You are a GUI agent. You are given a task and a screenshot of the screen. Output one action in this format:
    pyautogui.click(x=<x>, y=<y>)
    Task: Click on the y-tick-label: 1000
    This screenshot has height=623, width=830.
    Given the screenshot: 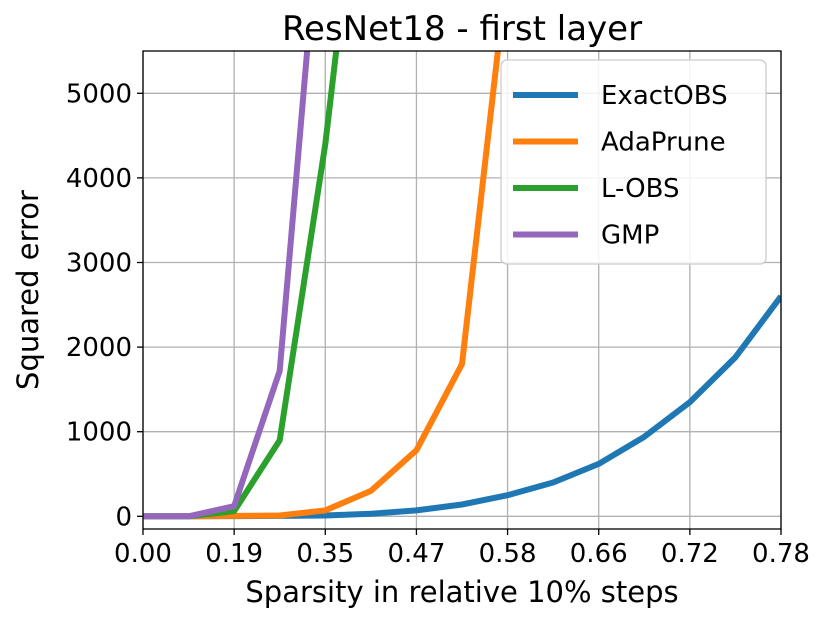 What is the action you would take?
    pyautogui.click(x=99, y=433)
    